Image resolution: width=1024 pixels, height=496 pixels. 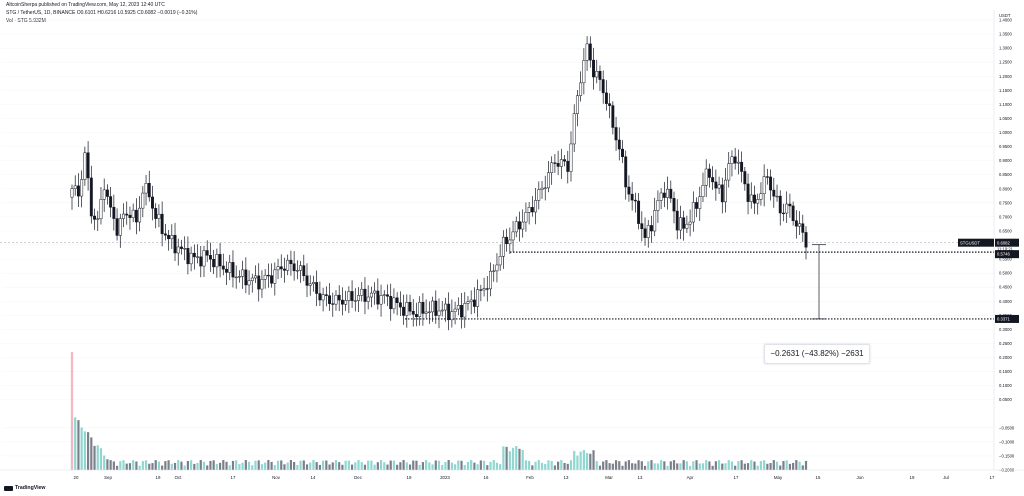 What do you see at coordinates (24, 488) in the screenshot?
I see `tradingview-logo: TradingView` at bounding box center [24, 488].